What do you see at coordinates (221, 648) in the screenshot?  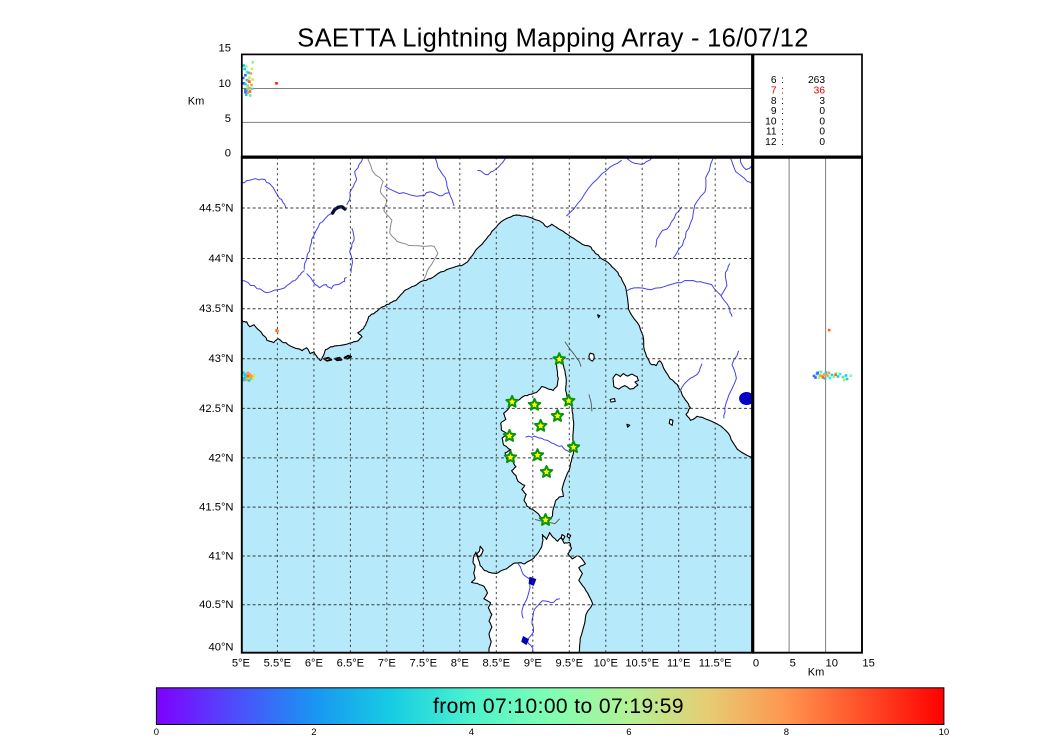 I see `svg-text: 40°N` at bounding box center [221, 648].